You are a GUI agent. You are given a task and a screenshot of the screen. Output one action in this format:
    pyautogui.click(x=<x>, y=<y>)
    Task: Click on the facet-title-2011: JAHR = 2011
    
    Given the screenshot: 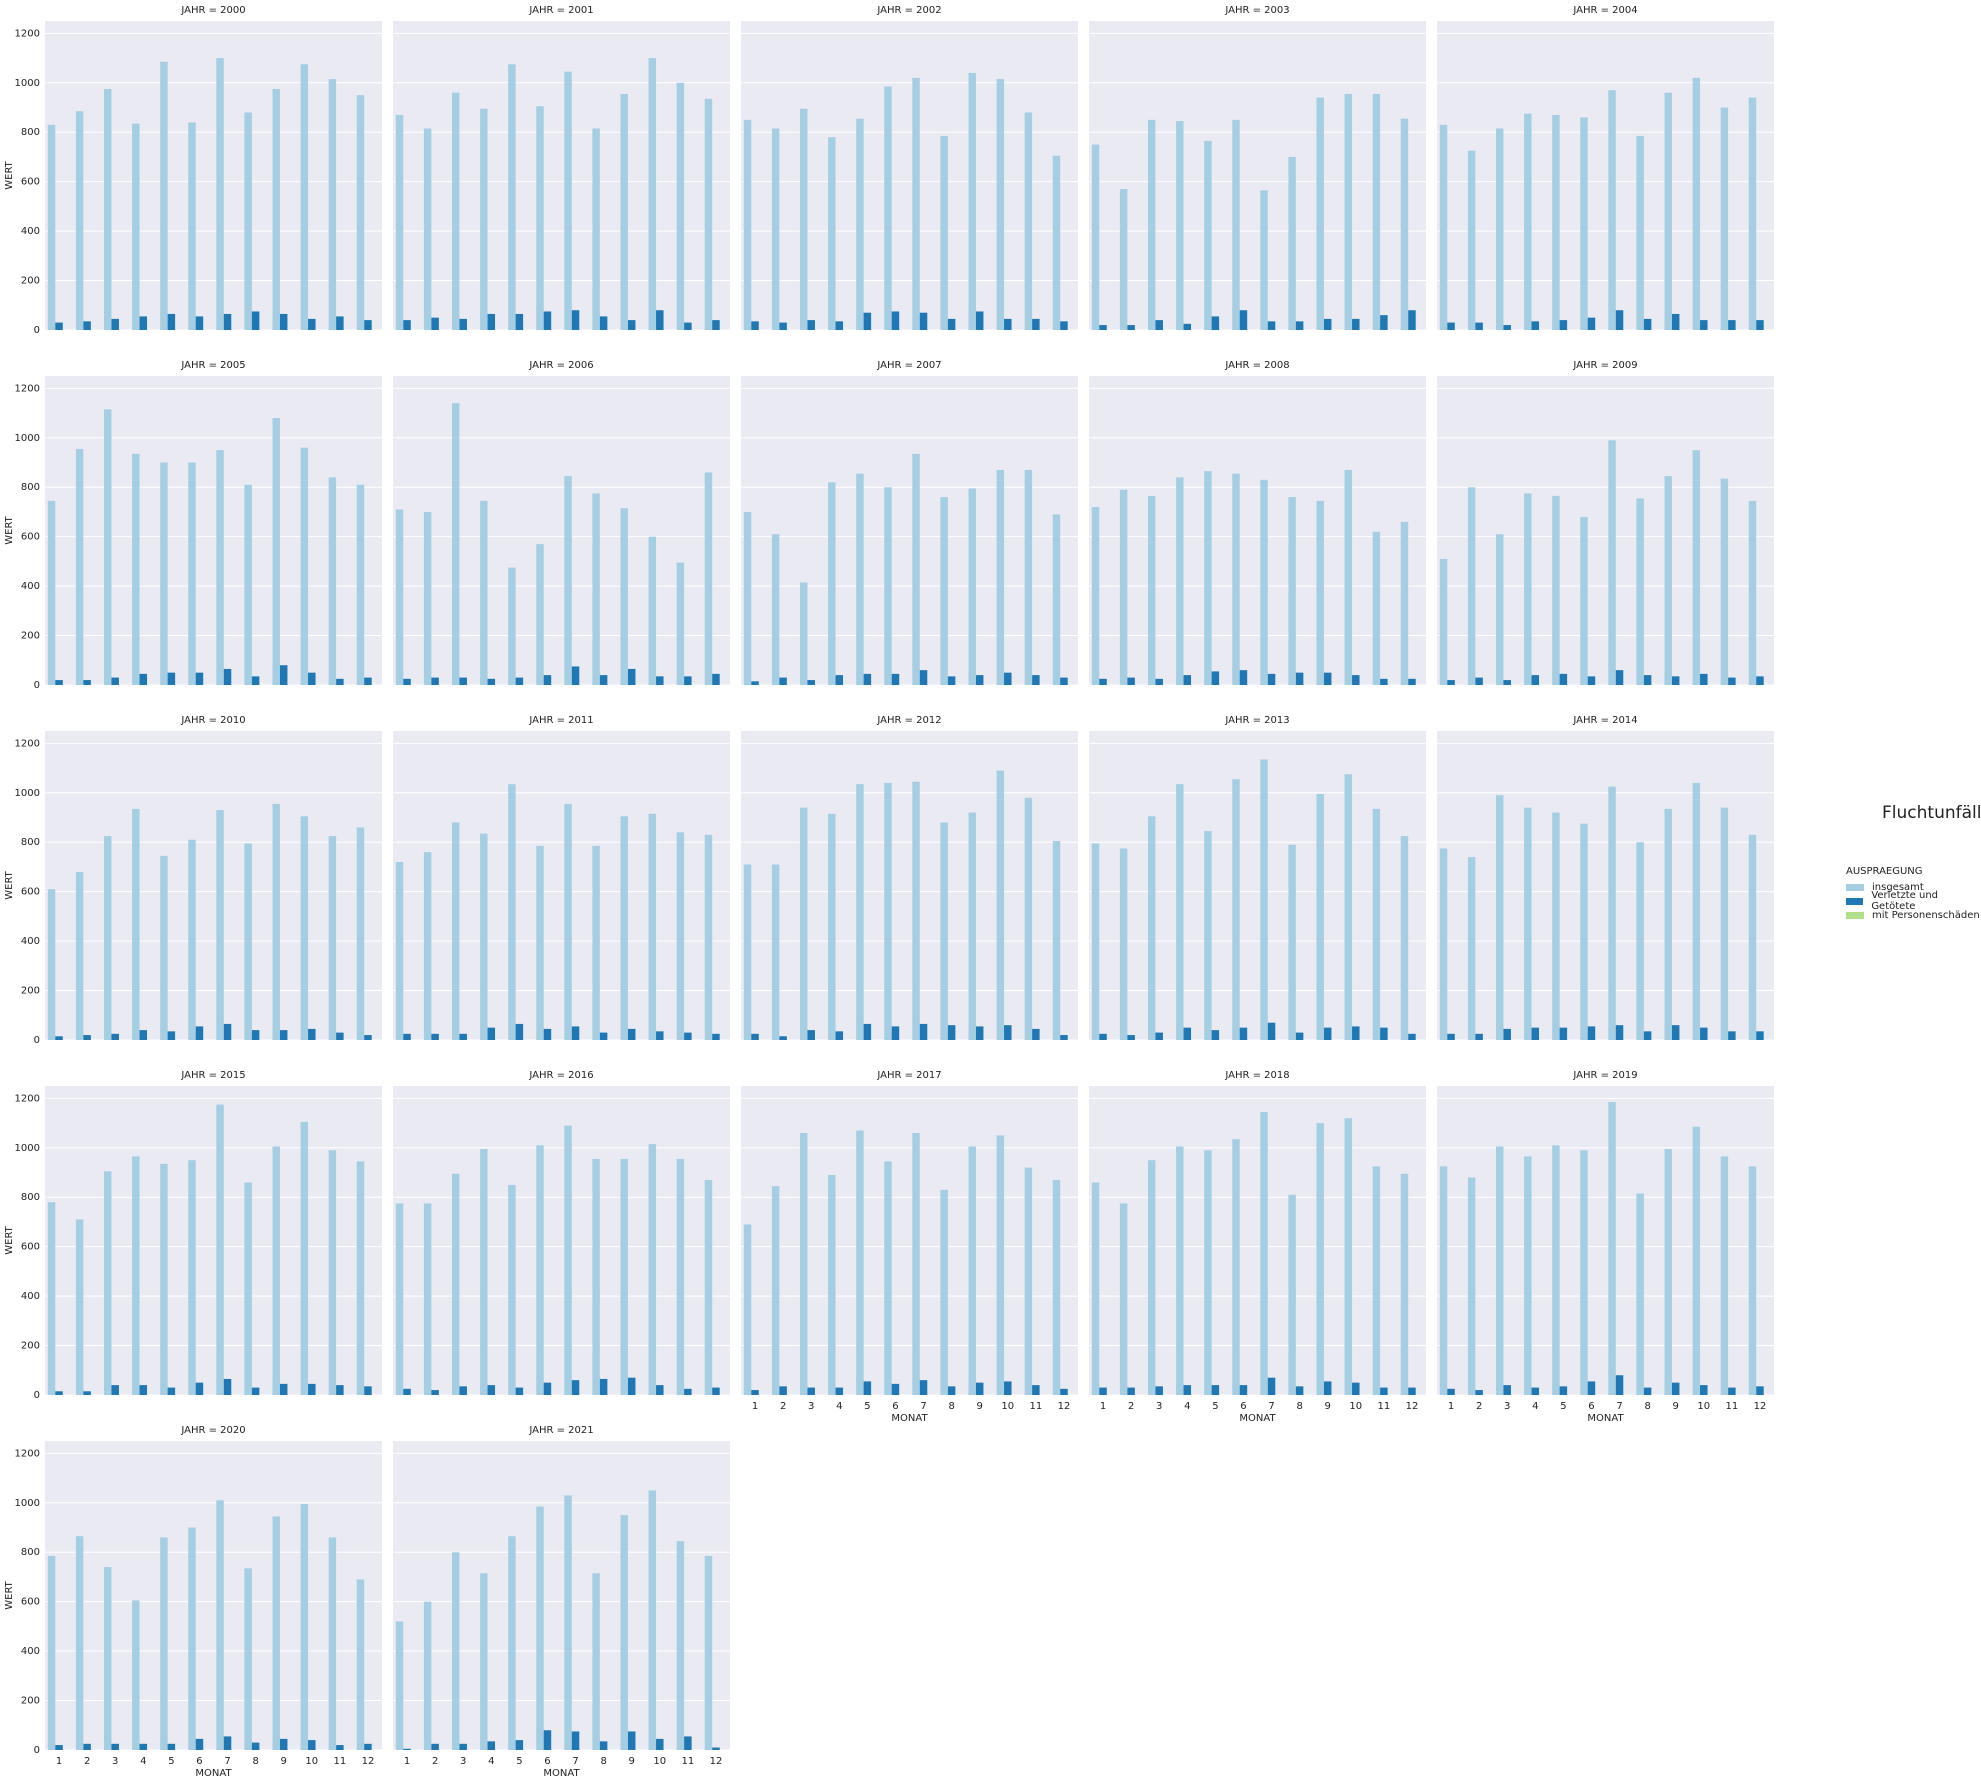 What is the action you would take?
    pyautogui.click(x=560, y=720)
    